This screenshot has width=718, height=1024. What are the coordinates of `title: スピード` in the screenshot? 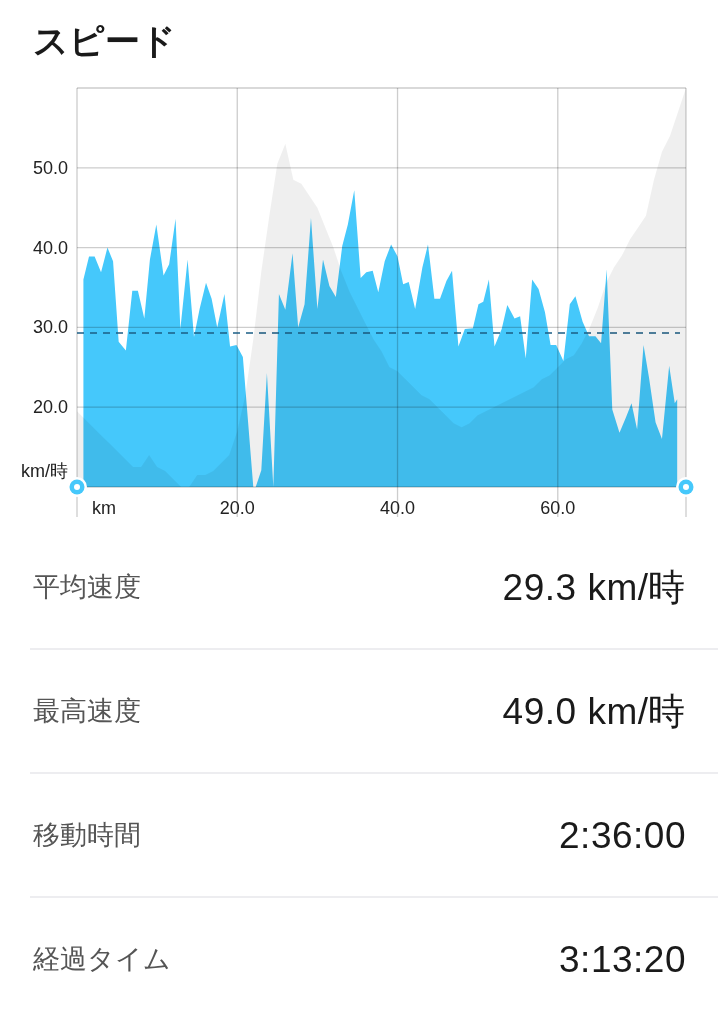 It's located at (104, 40).